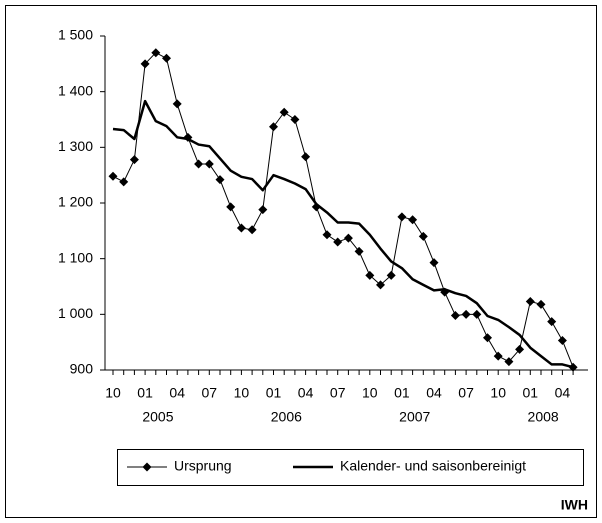 This screenshot has width=602, height=523. I want to click on year-label: 2008, so click(543, 417).